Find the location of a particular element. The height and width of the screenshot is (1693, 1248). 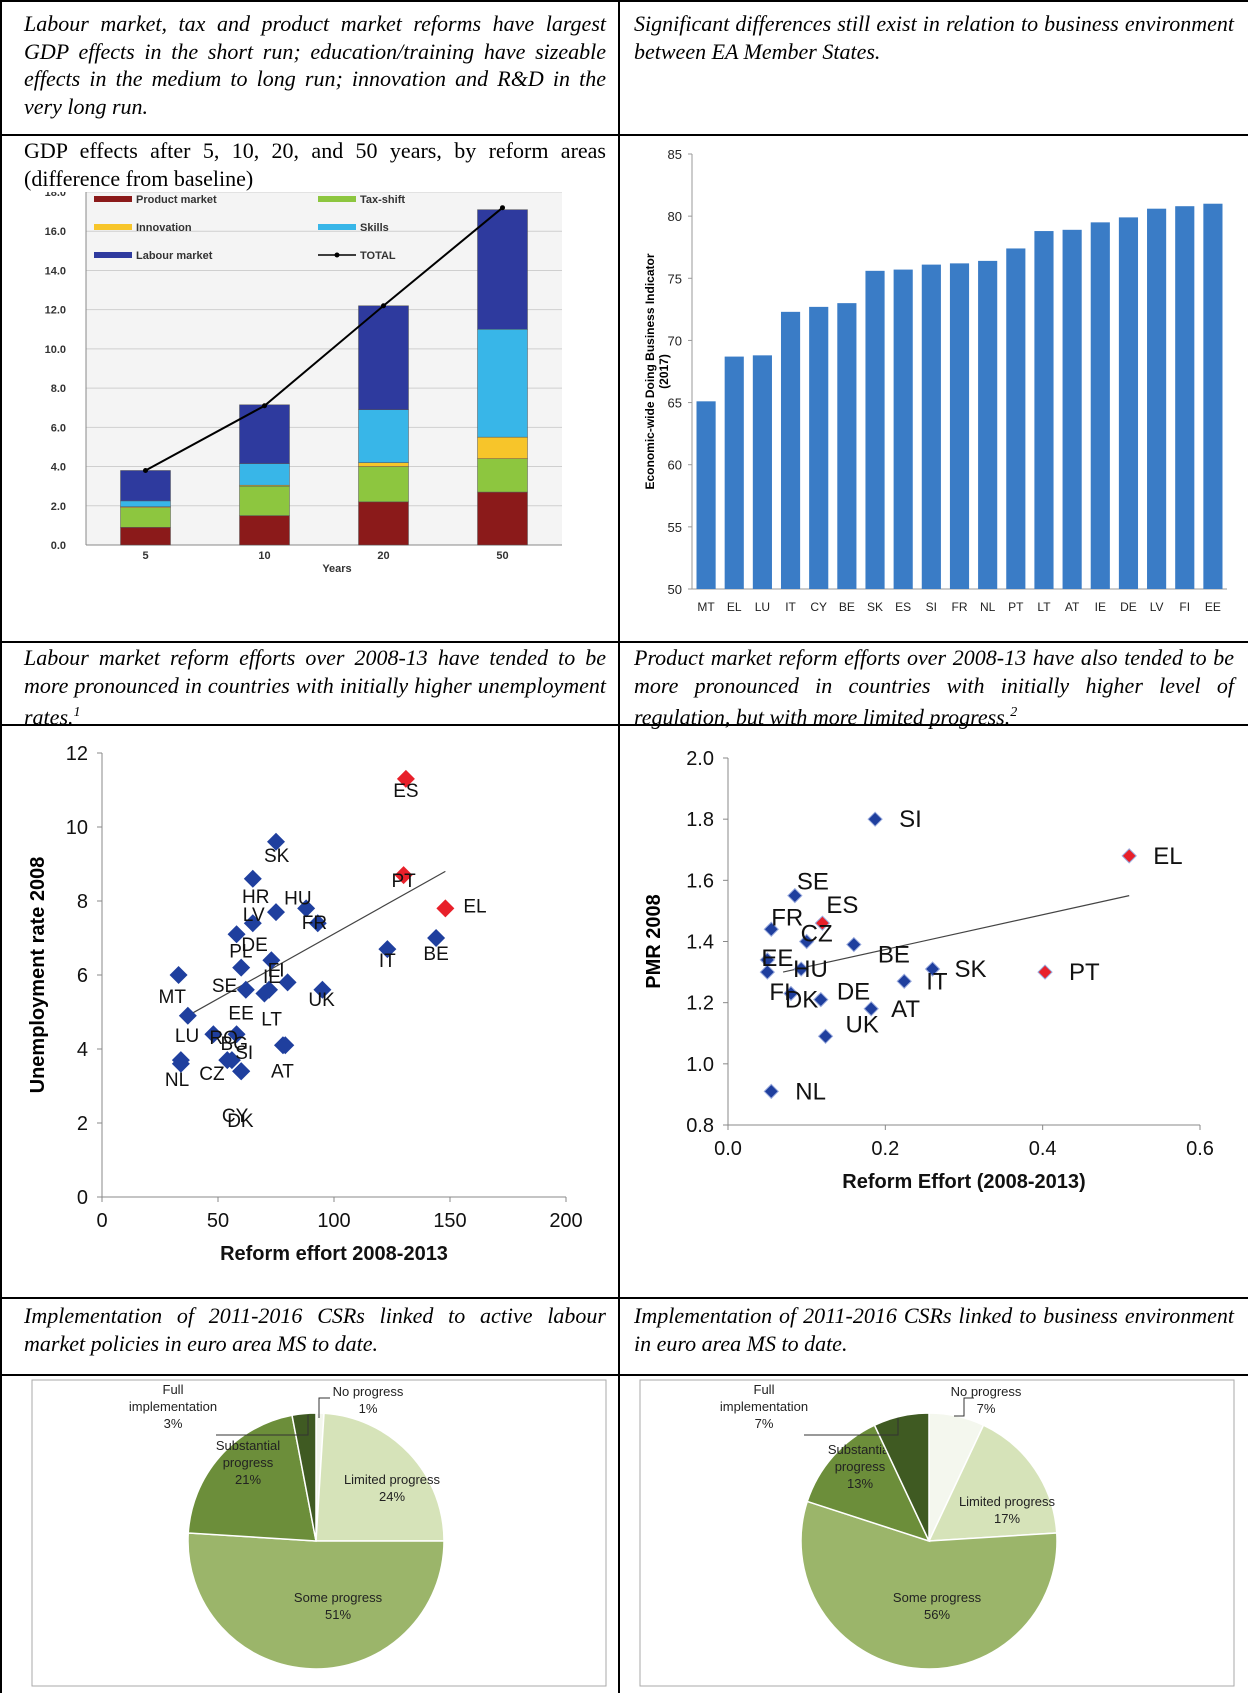

legend-marker-total is located at coordinates (337, 255).